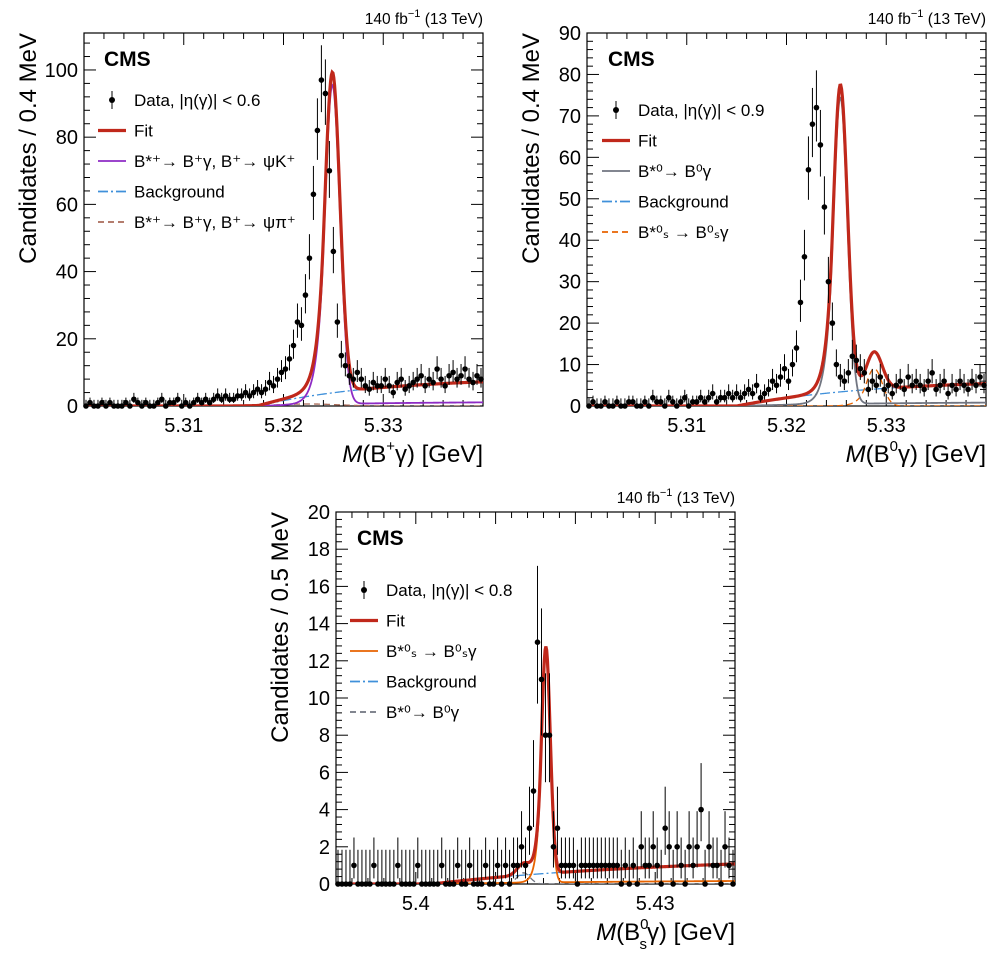  Describe the element at coordinates (319, 625) in the screenshot. I see `y-tick-label: 14` at that location.